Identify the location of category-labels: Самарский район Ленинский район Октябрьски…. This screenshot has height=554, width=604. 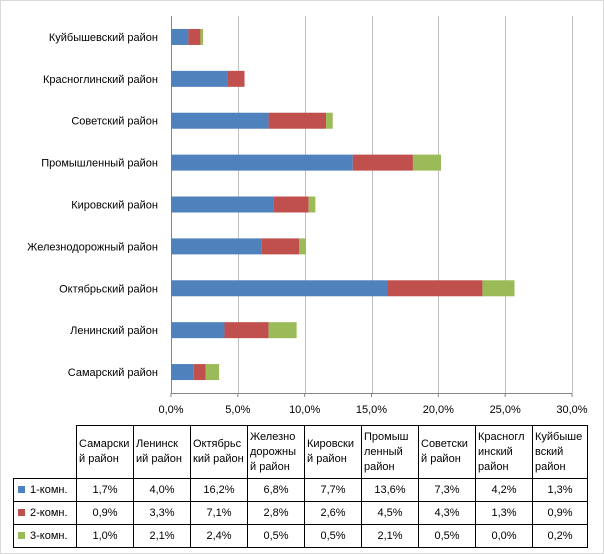
(92, 205).